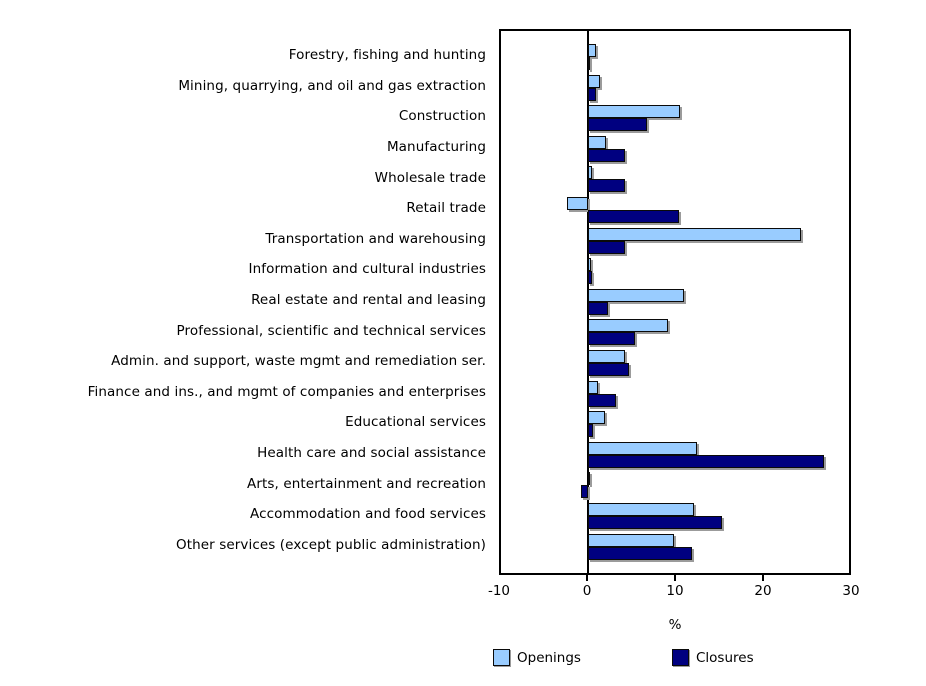  I want to click on x-axis-tick-labels: -10 0 10 20 30, so click(674, 592).